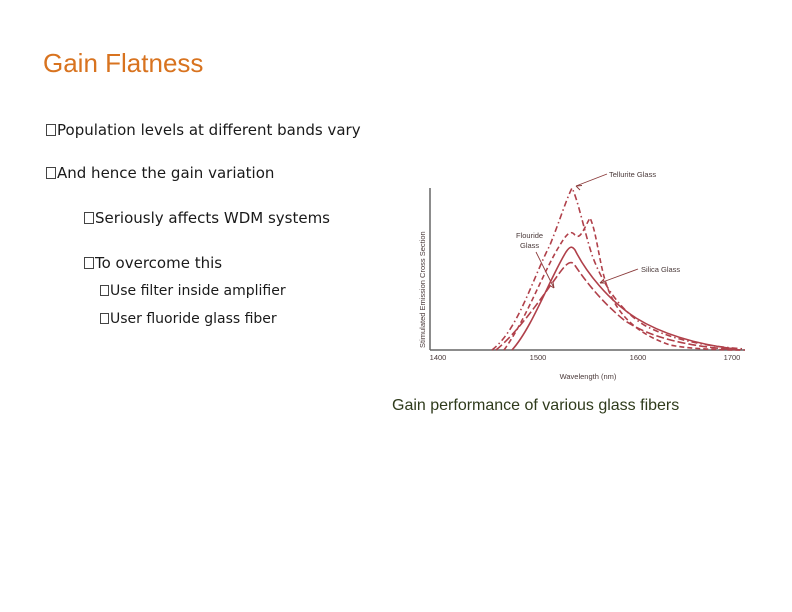 This screenshot has width=792, height=612. I want to click on figure-y-label: Stimulated Emission Cross Section, so click(422, 289).